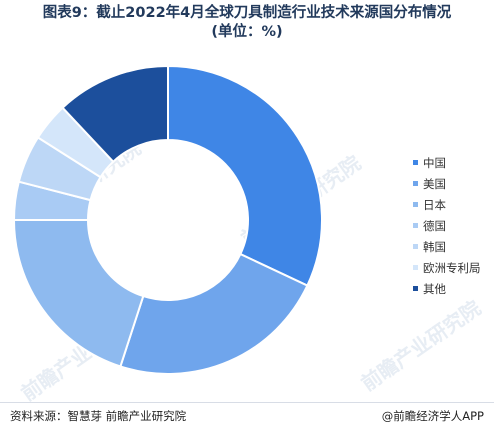 The height and width of the screenshot is (429, 494). Describe the element at coordinates (434, 288) in the screenshot. I see `legend-label: 其他` at that location.